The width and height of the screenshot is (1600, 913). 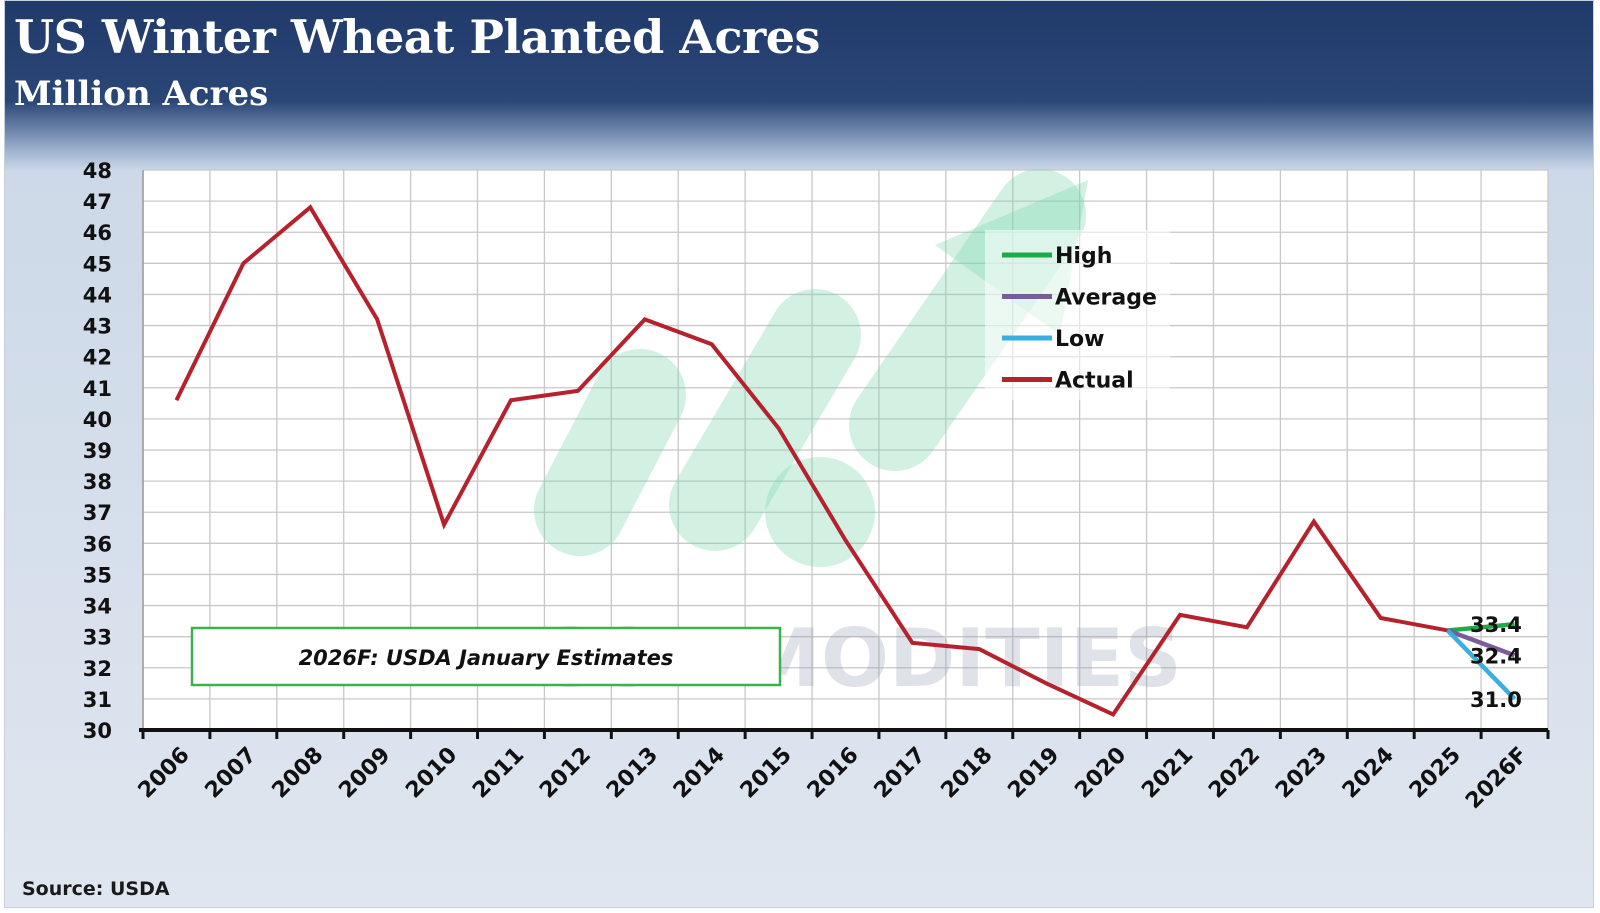 I want to click on x-tick-label: 2012, so click(x=565, y=773).